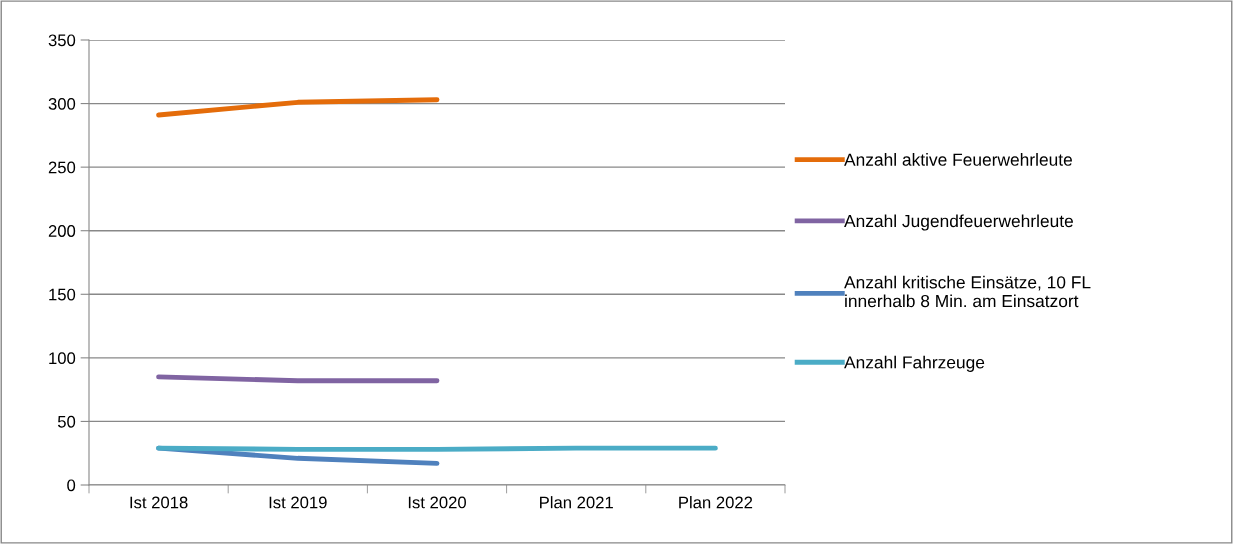 The height and width of the screenshot is (544, 1233). I want to click on y-tick-label: 50, so click(66, 421).